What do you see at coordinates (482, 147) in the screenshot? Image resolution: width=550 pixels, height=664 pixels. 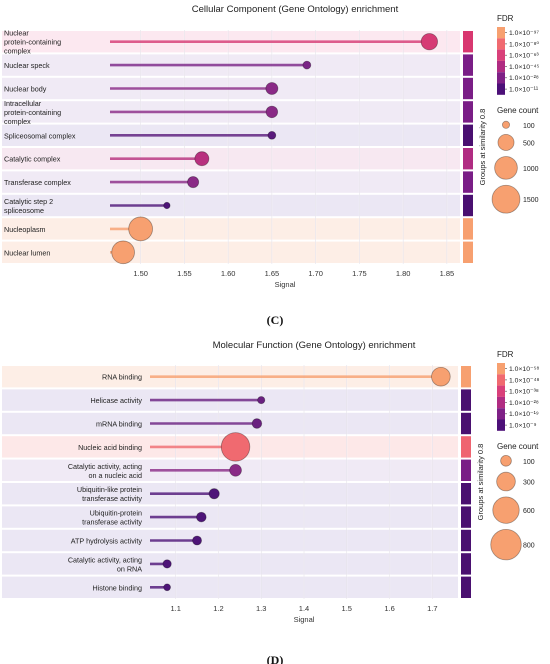 I see `group-axis-label: Groups at similarity 0.8` at bounding box center [482, 147].